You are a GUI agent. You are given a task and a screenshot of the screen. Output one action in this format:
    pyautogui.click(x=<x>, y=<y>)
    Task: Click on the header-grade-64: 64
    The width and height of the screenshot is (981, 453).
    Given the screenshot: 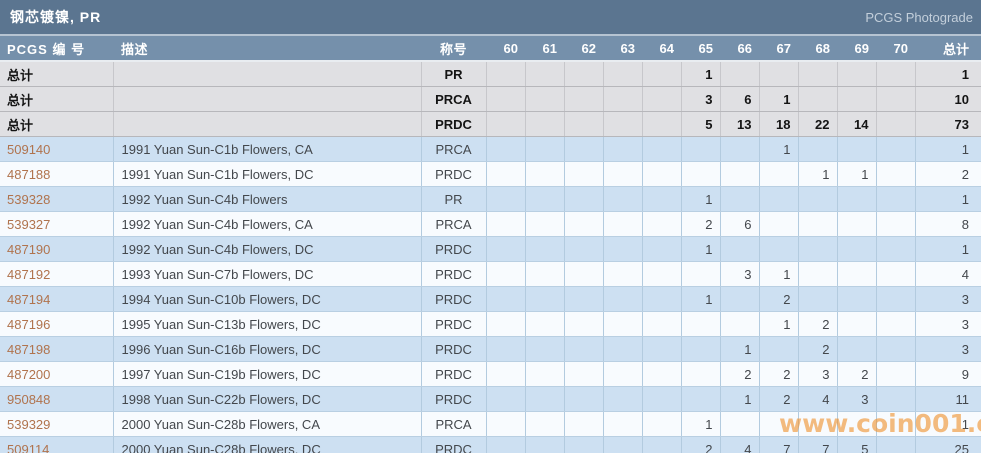 What is the action you would take?
    pyautogui.click(x=661, y=49)
    